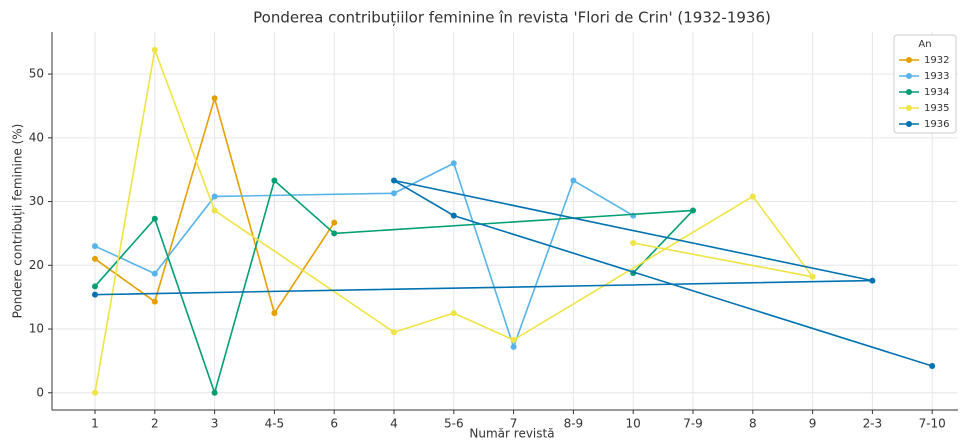 Image resolution: width=965 pixels, height=442 pixels. Describe the element at coordinates (36, 329) in the screenshot. I see `y-tick-label: 10` at that location.